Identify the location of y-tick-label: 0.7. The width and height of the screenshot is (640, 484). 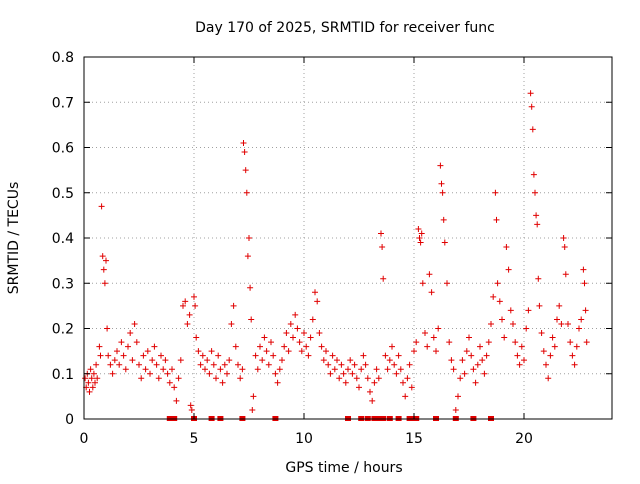
(63, 103).